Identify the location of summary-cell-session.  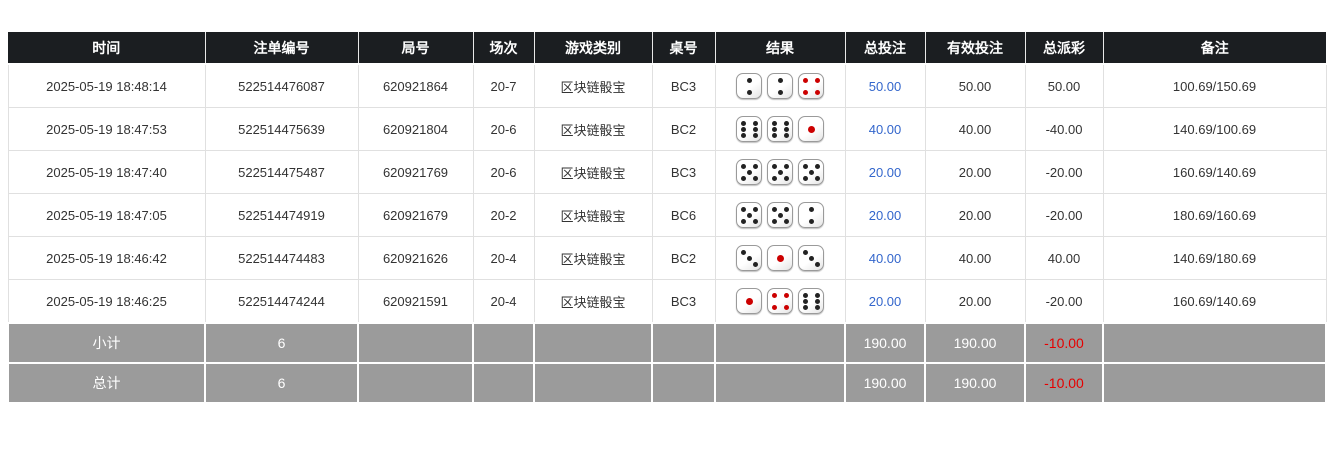
(503, 343).